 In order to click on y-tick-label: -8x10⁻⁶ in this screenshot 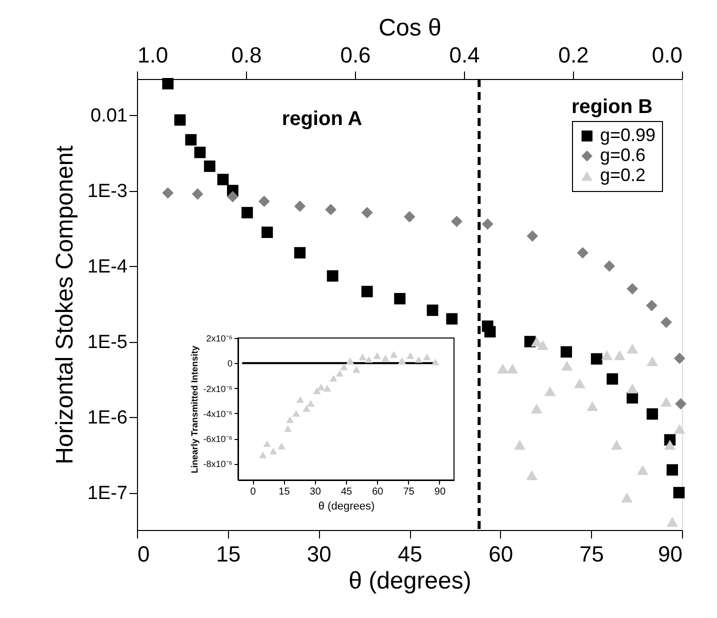, I will do `click(218, 464)`.